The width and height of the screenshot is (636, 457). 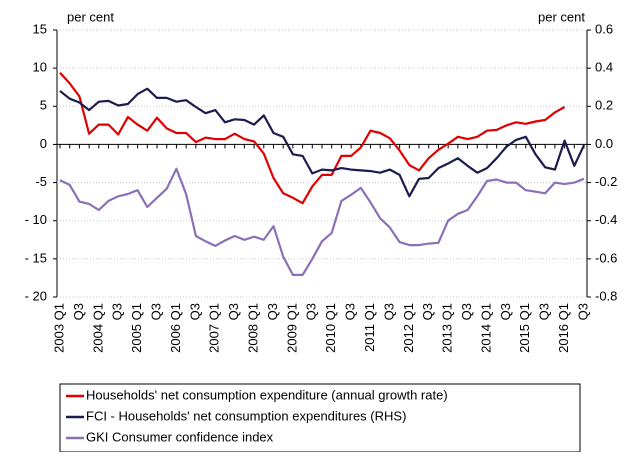 What do you see at coordinates (561, 16) in the screenshot?
I see `y2-axis-label: per cent` at bounding box center [561, 16].